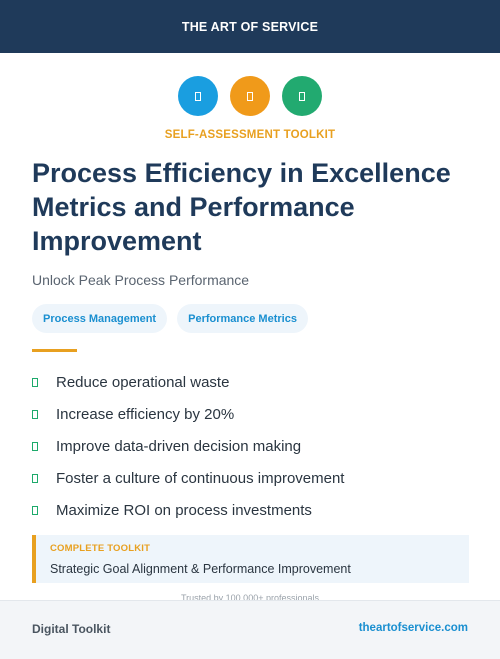  What do you see at coordinates (413, 628) in the screenshot?
I see `website-link: theartofservice.com` at bounding box center [413, 628].